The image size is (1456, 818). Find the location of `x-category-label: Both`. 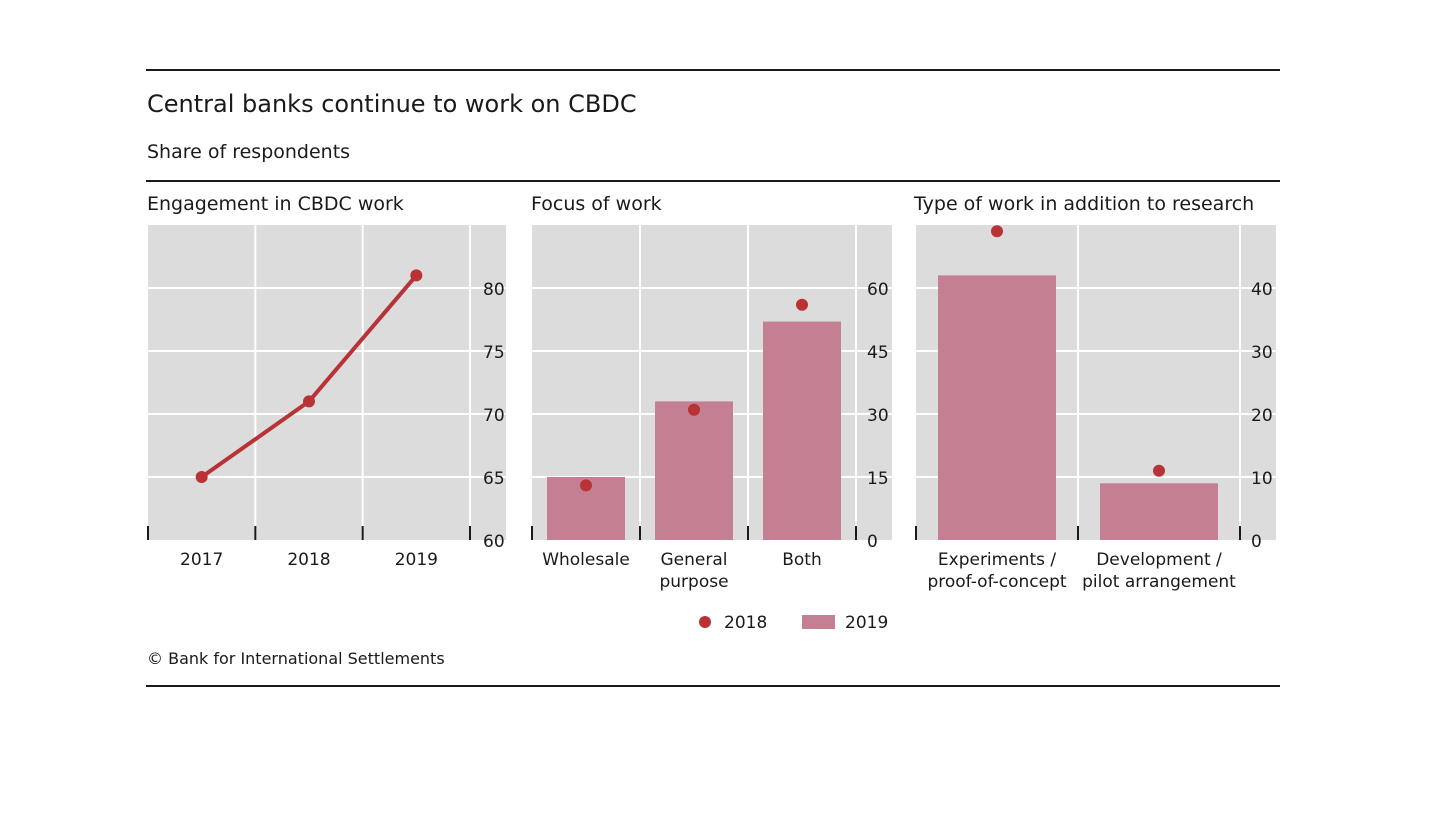

x-category-label: Both is located at coordinates (802, 560).